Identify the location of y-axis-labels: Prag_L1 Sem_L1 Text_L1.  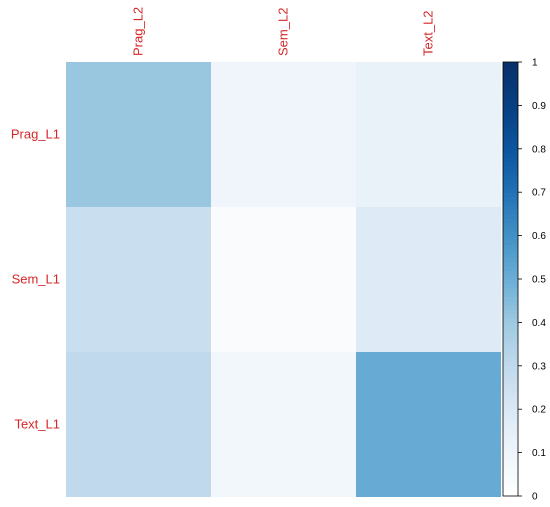
(35, 279).